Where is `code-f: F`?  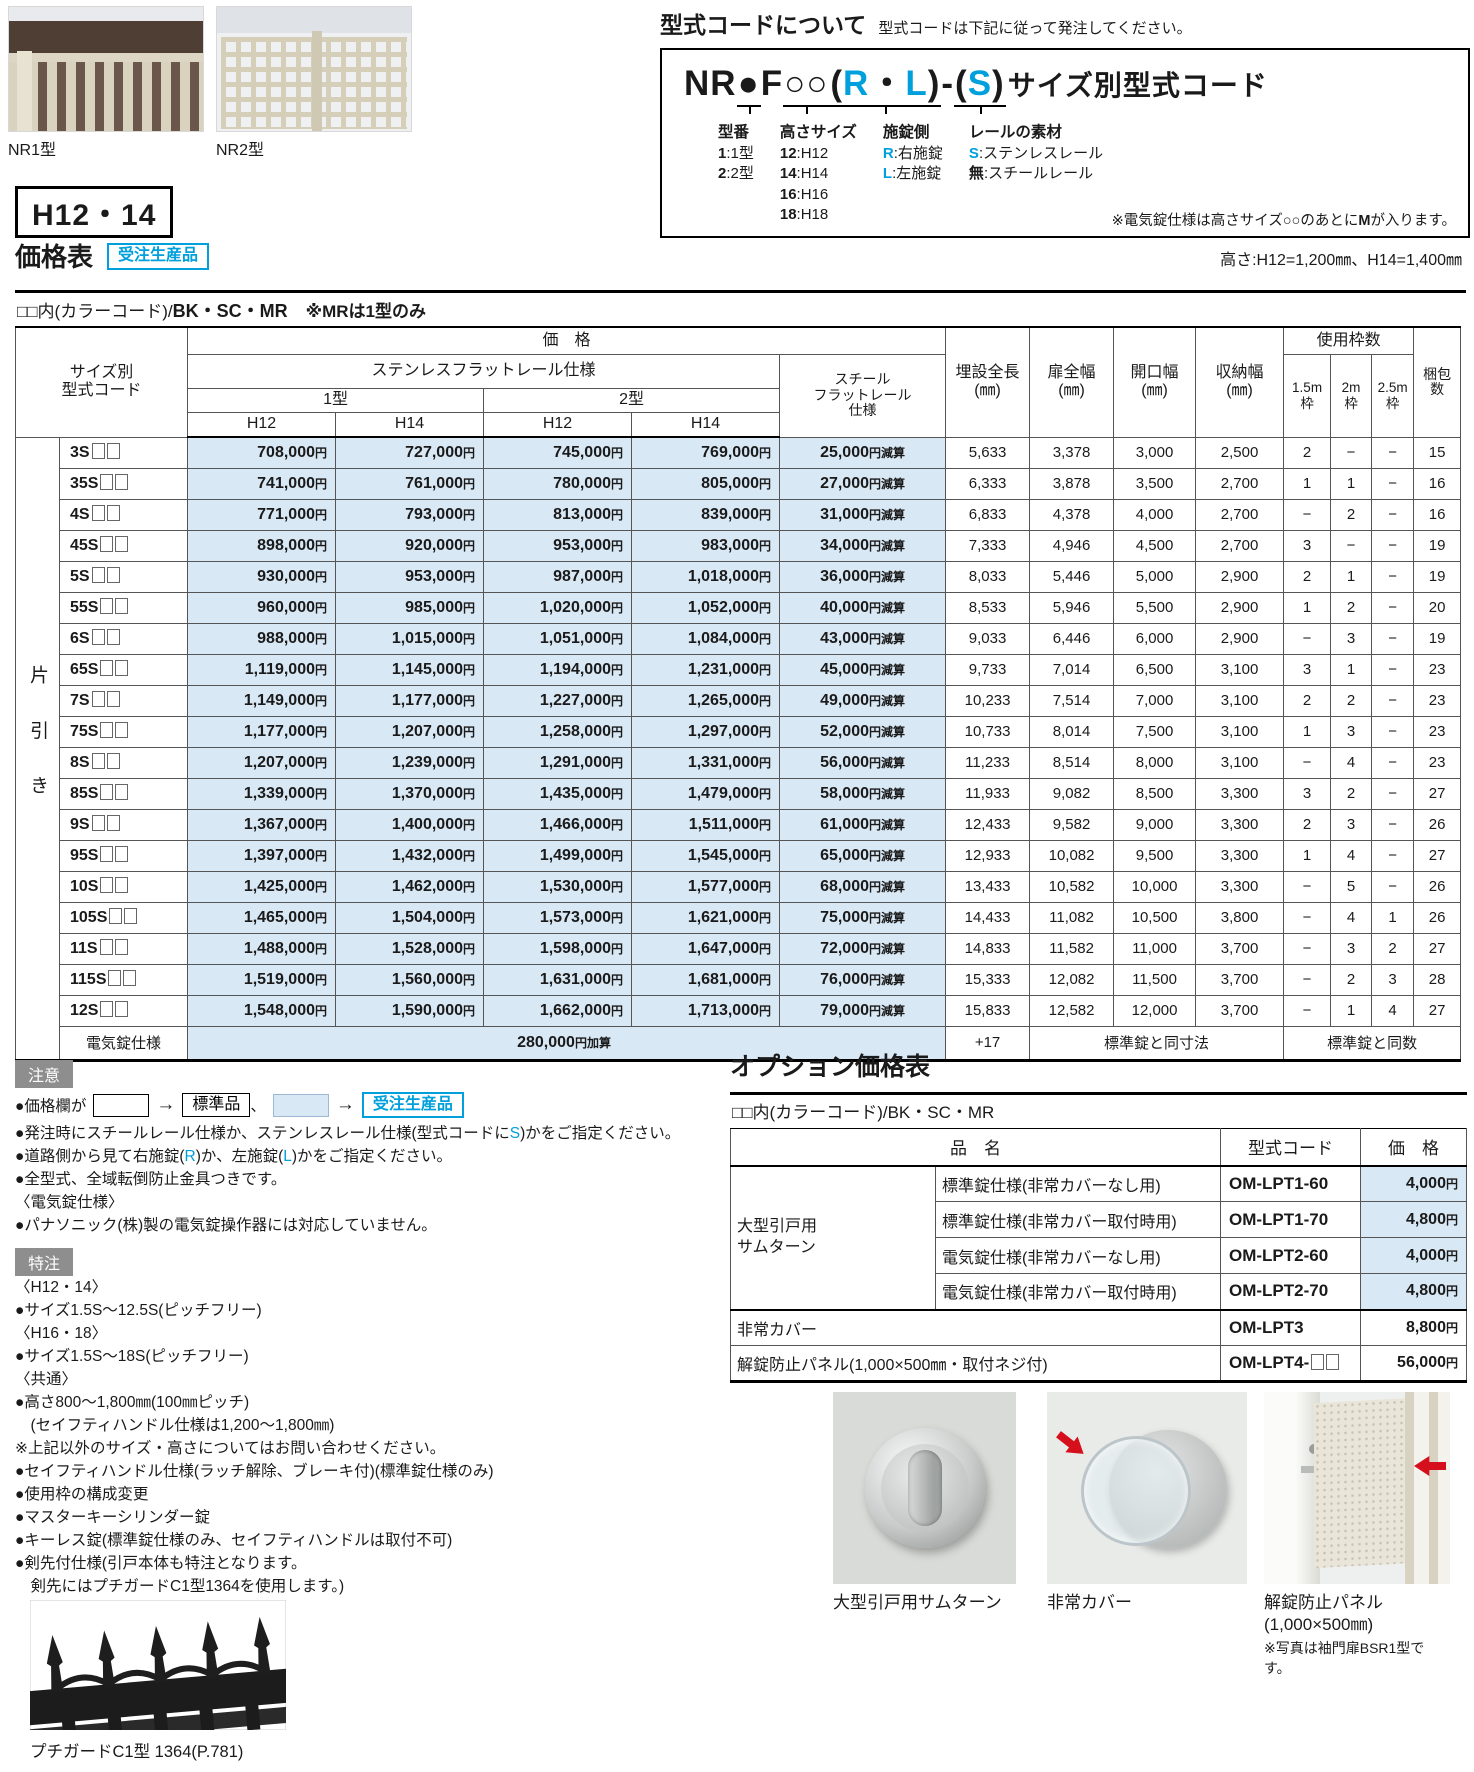 code-f: F is located at coordinates (772, 83).